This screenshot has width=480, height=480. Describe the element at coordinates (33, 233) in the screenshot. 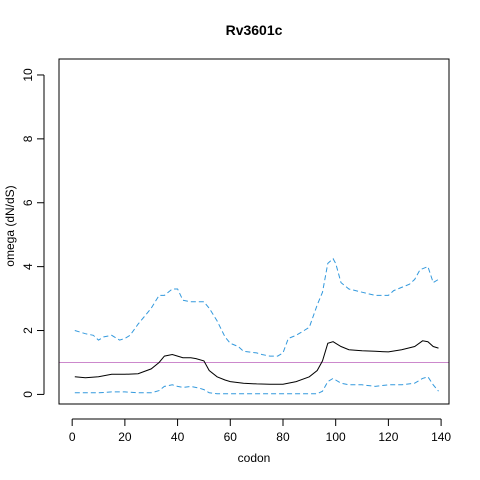

I see `y-axis: 0 2 4 6 8 10` at that location.